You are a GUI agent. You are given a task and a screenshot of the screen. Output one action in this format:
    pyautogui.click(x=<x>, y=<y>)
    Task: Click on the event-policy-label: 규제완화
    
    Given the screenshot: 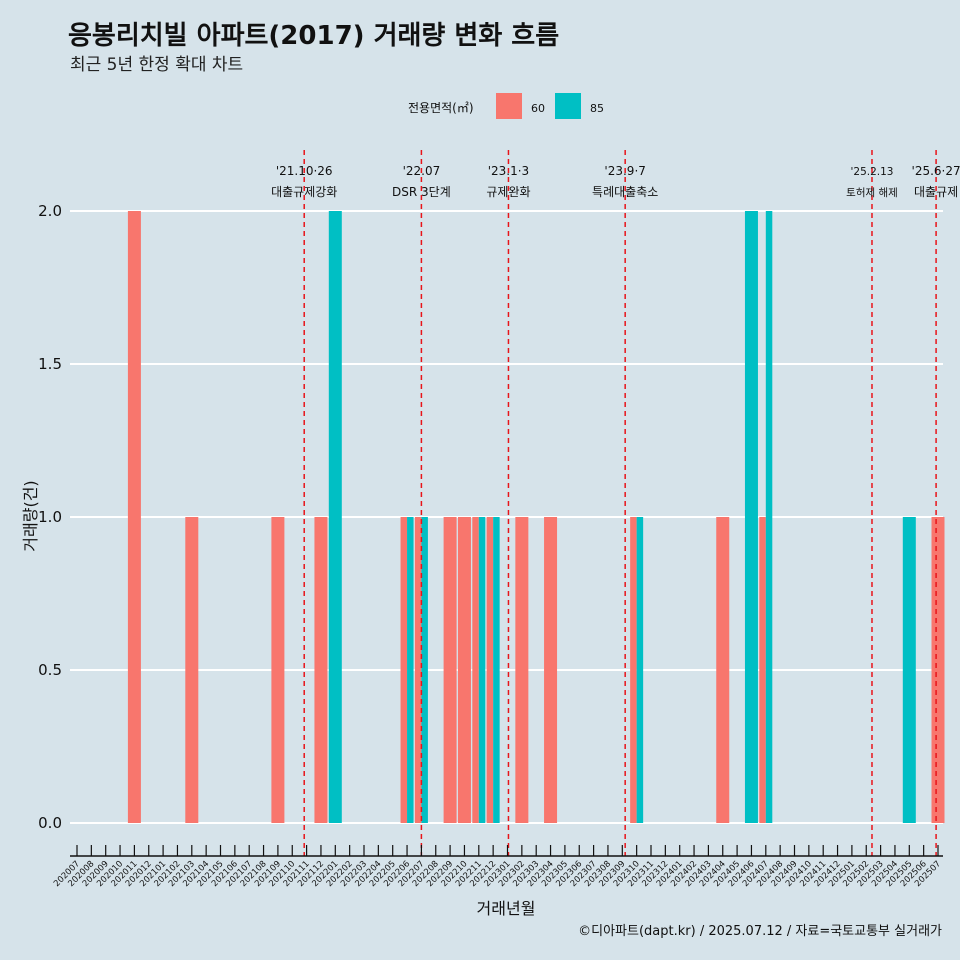 What is the action you would take?
    pyautogui.click(x=508, y=192)
    